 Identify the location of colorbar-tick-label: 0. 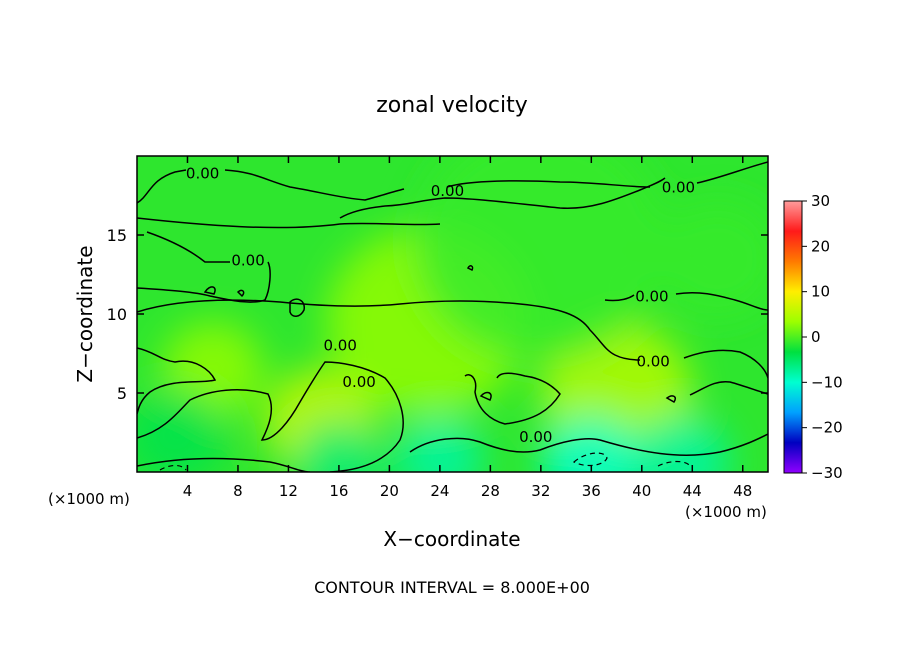
(816, 337).